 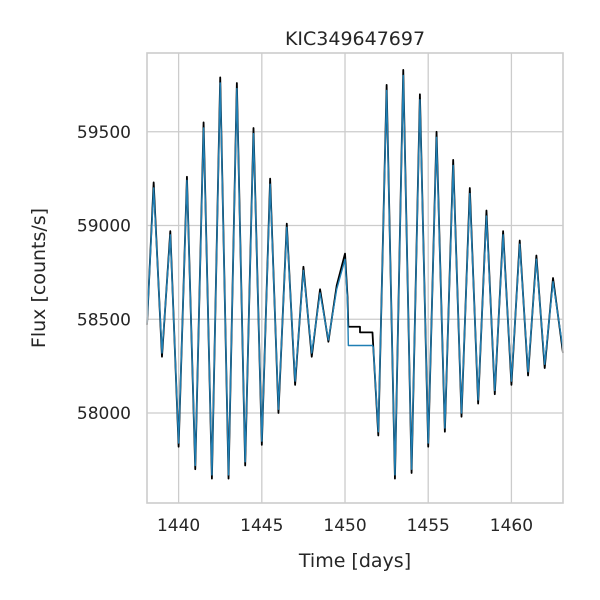 I want to click on y-axis-label: Flux [counts/s], so click(x=39, y=278).